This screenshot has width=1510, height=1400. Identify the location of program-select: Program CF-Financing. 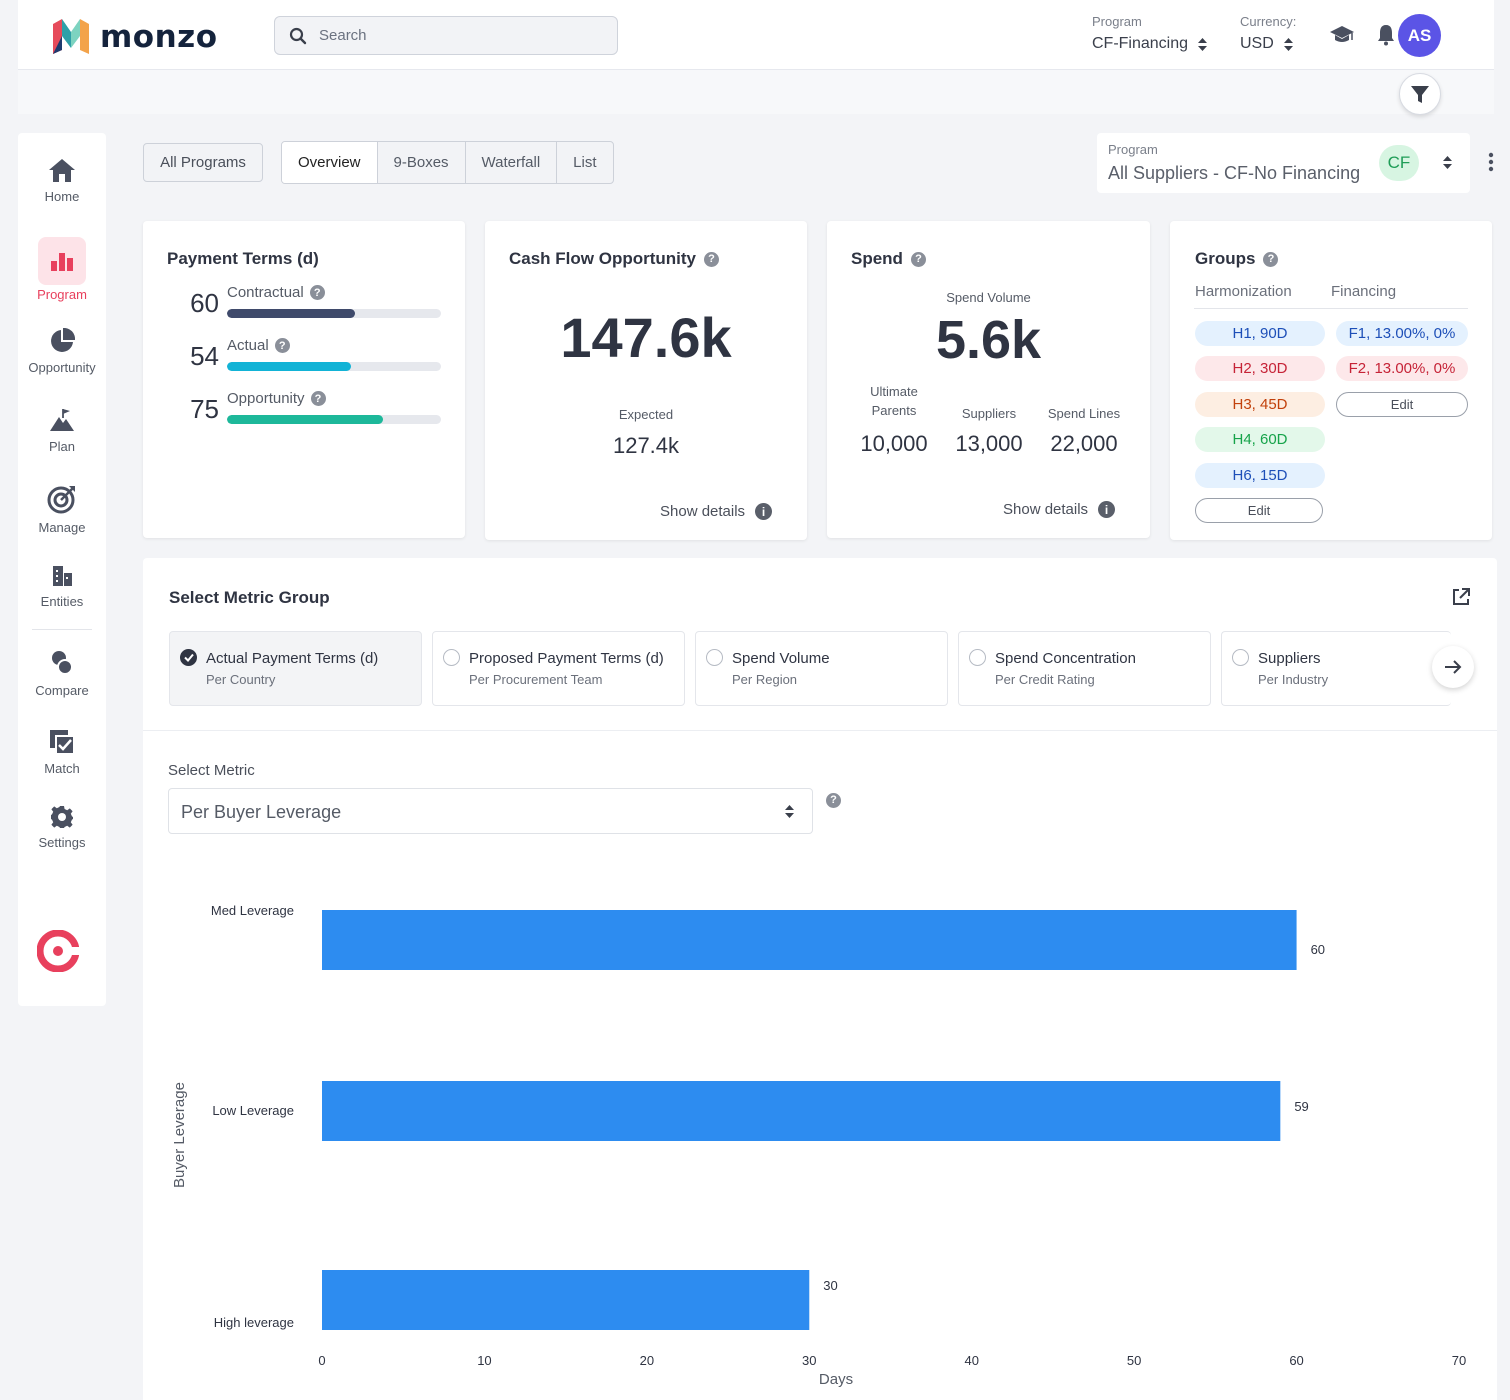
(1150, 33).